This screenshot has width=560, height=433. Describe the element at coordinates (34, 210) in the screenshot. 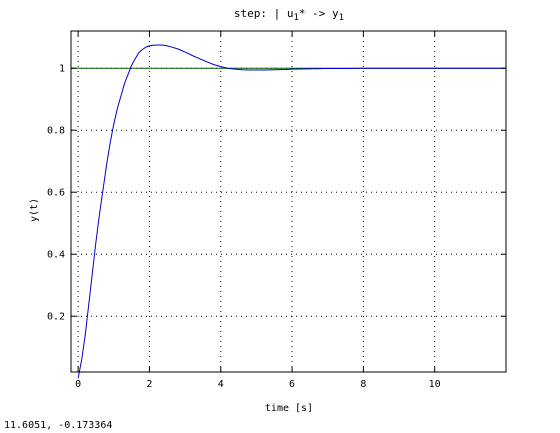

I see `y-axis-label: y(t)` at that location.